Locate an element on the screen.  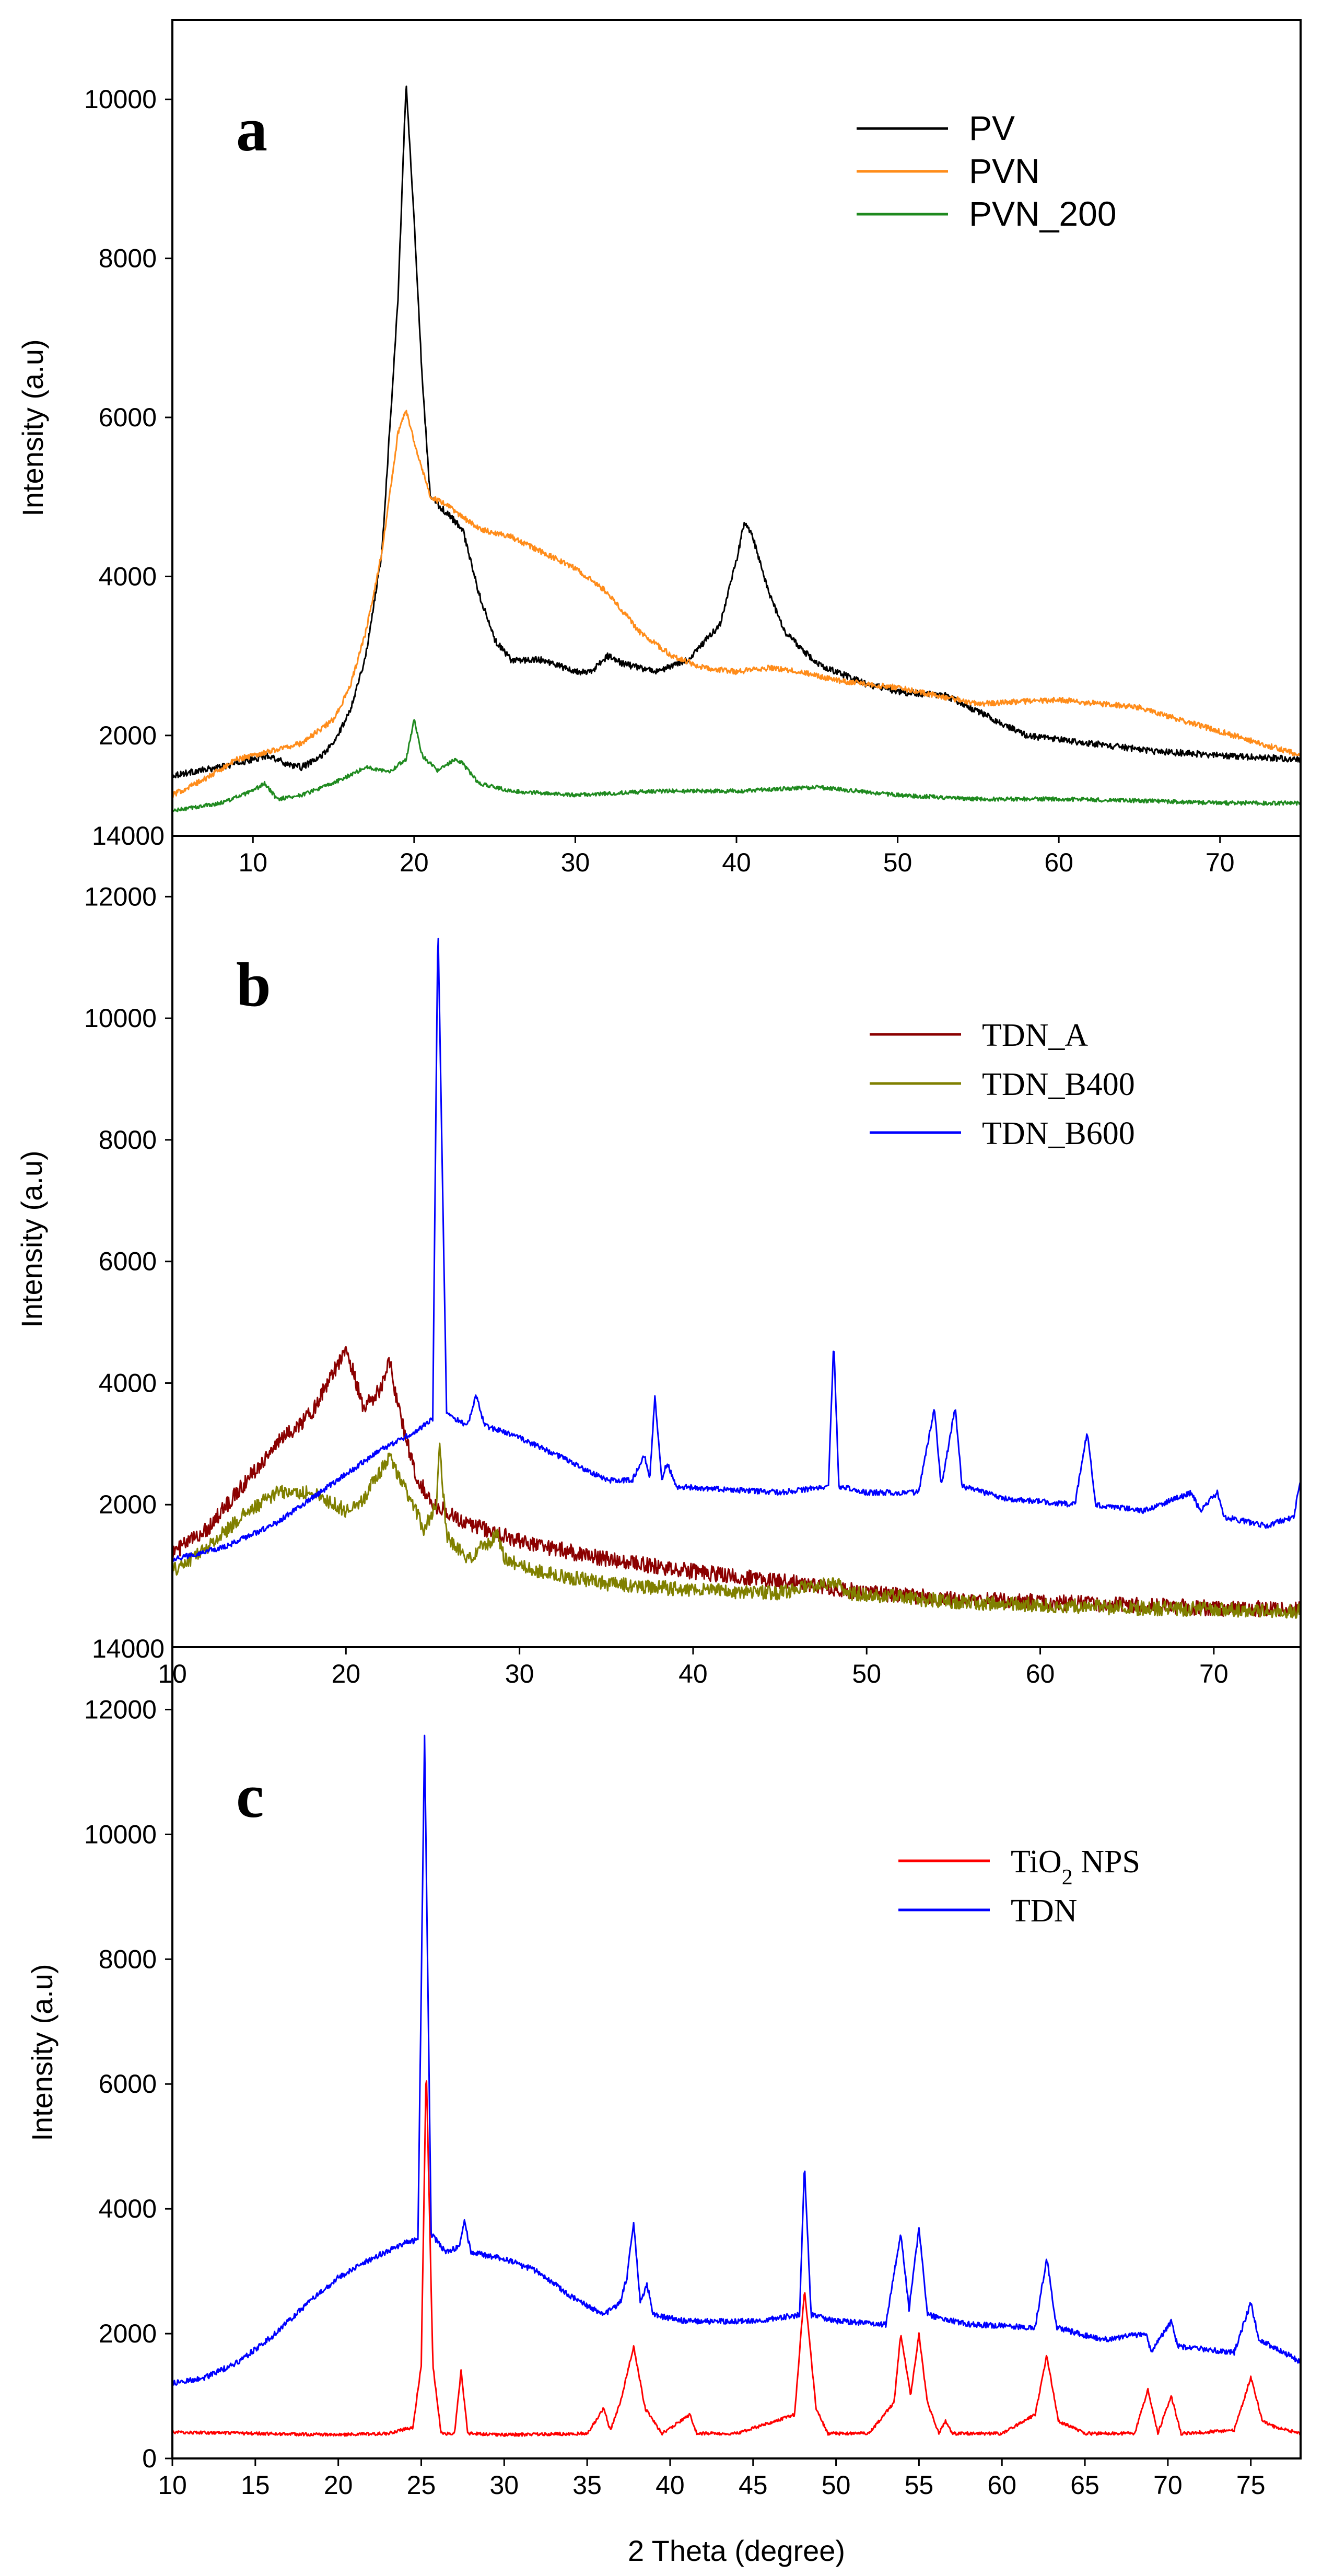
panel-c-y-axis-label: Intensity (a.u) is located at coordinates (42, 2052).